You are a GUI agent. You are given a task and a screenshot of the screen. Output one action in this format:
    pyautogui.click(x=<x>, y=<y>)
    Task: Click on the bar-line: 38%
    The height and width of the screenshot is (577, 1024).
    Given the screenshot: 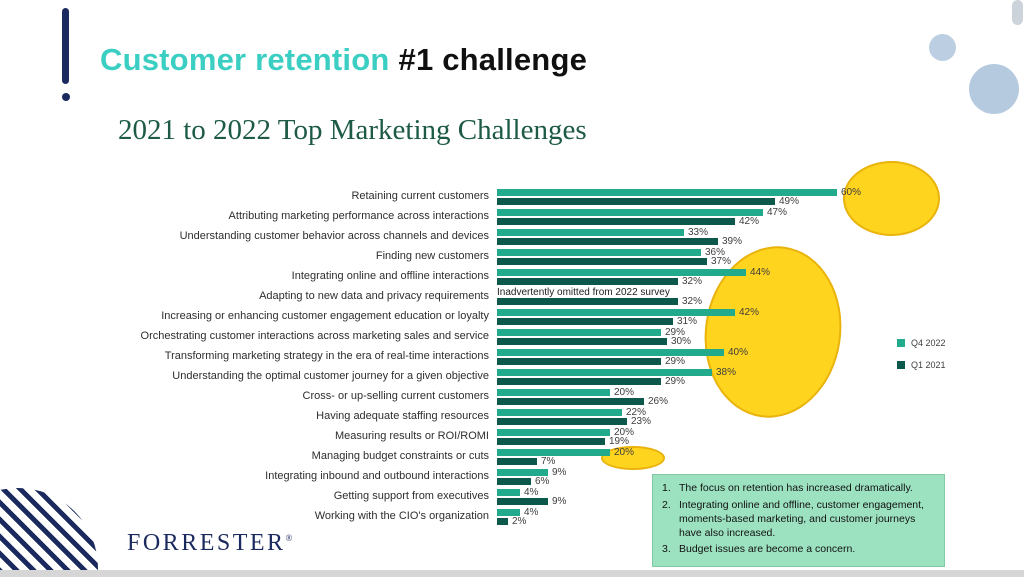 What is the action you would take?
    pyautogui.click(x=754, y=372)
    